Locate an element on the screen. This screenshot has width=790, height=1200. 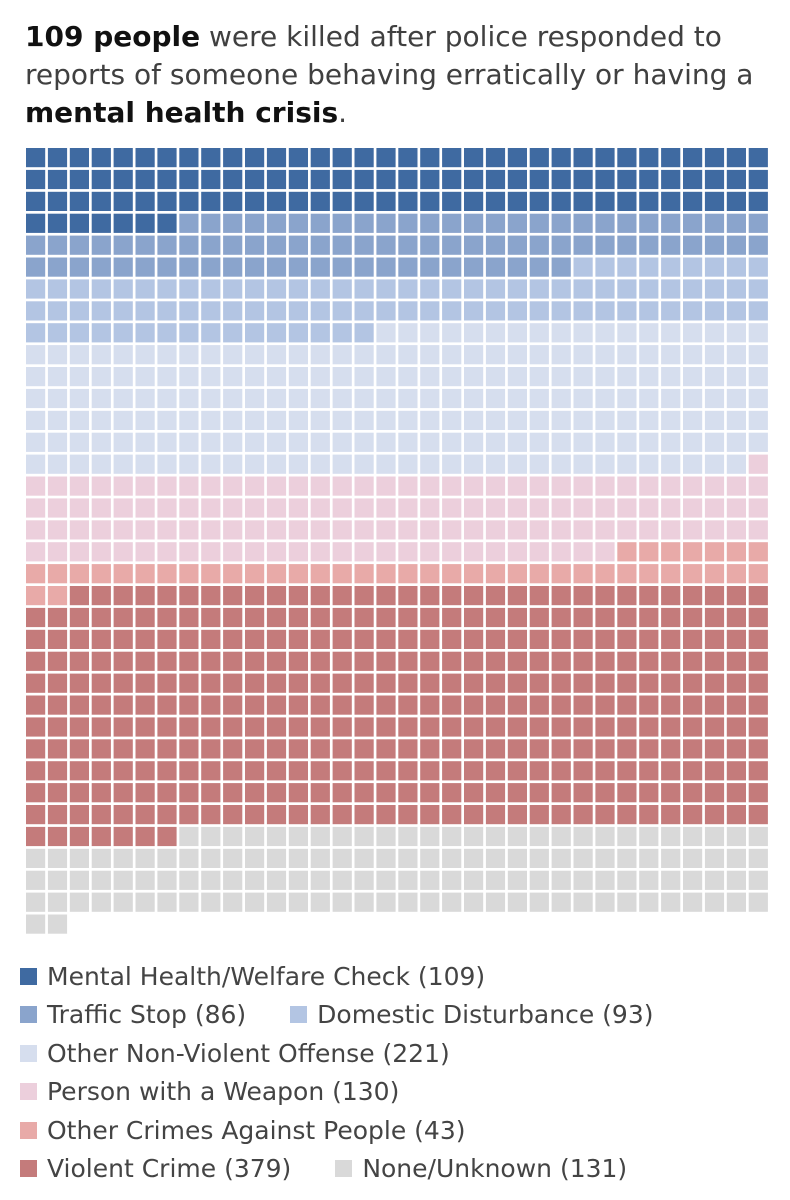
legend-row: Other Non-Violent Offense (221) is located at coordinates (400, 1053).